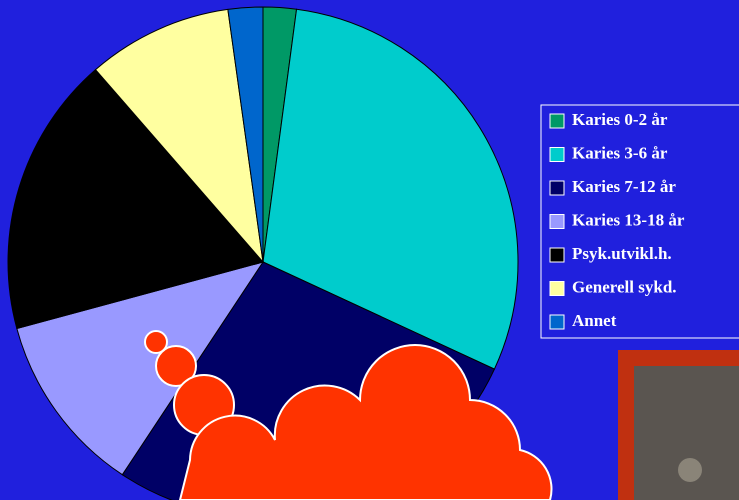 The width and height of the screenshot is (739, 500). What do you see at coordinates (620, 119) in the screenshot?
I see `legend-label: Karies 0-2 år` at bounding box center [620, 119].